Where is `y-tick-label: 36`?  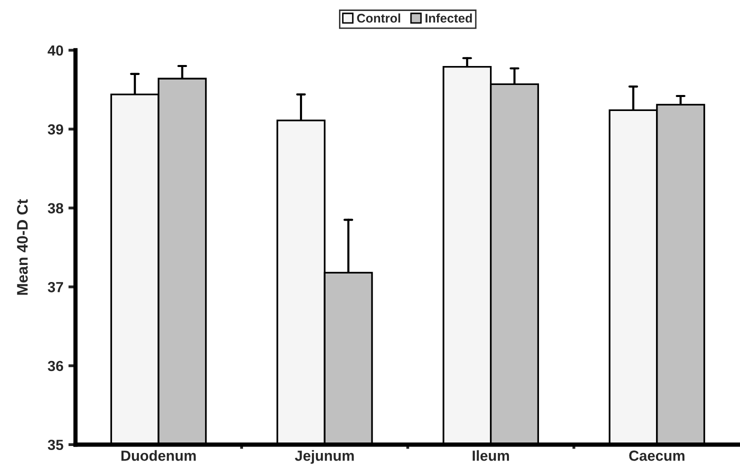
y-tick-label: 36 is located at coordinates (56, 366).